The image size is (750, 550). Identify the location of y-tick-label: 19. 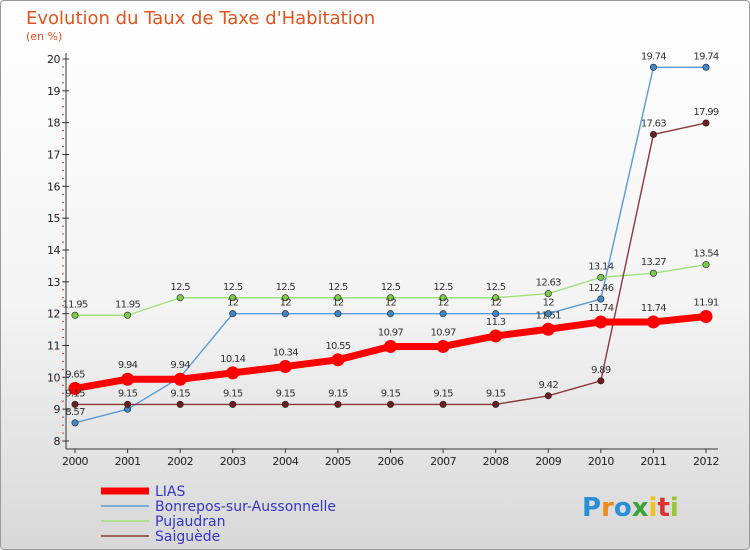
(53, 91).